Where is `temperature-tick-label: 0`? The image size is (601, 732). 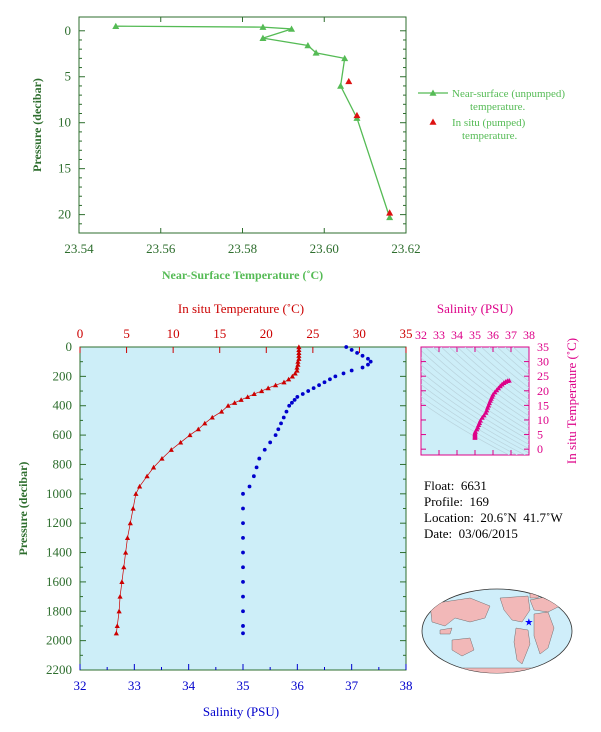
temperature-tick-label: 0 is located at coordinates (80, 333).